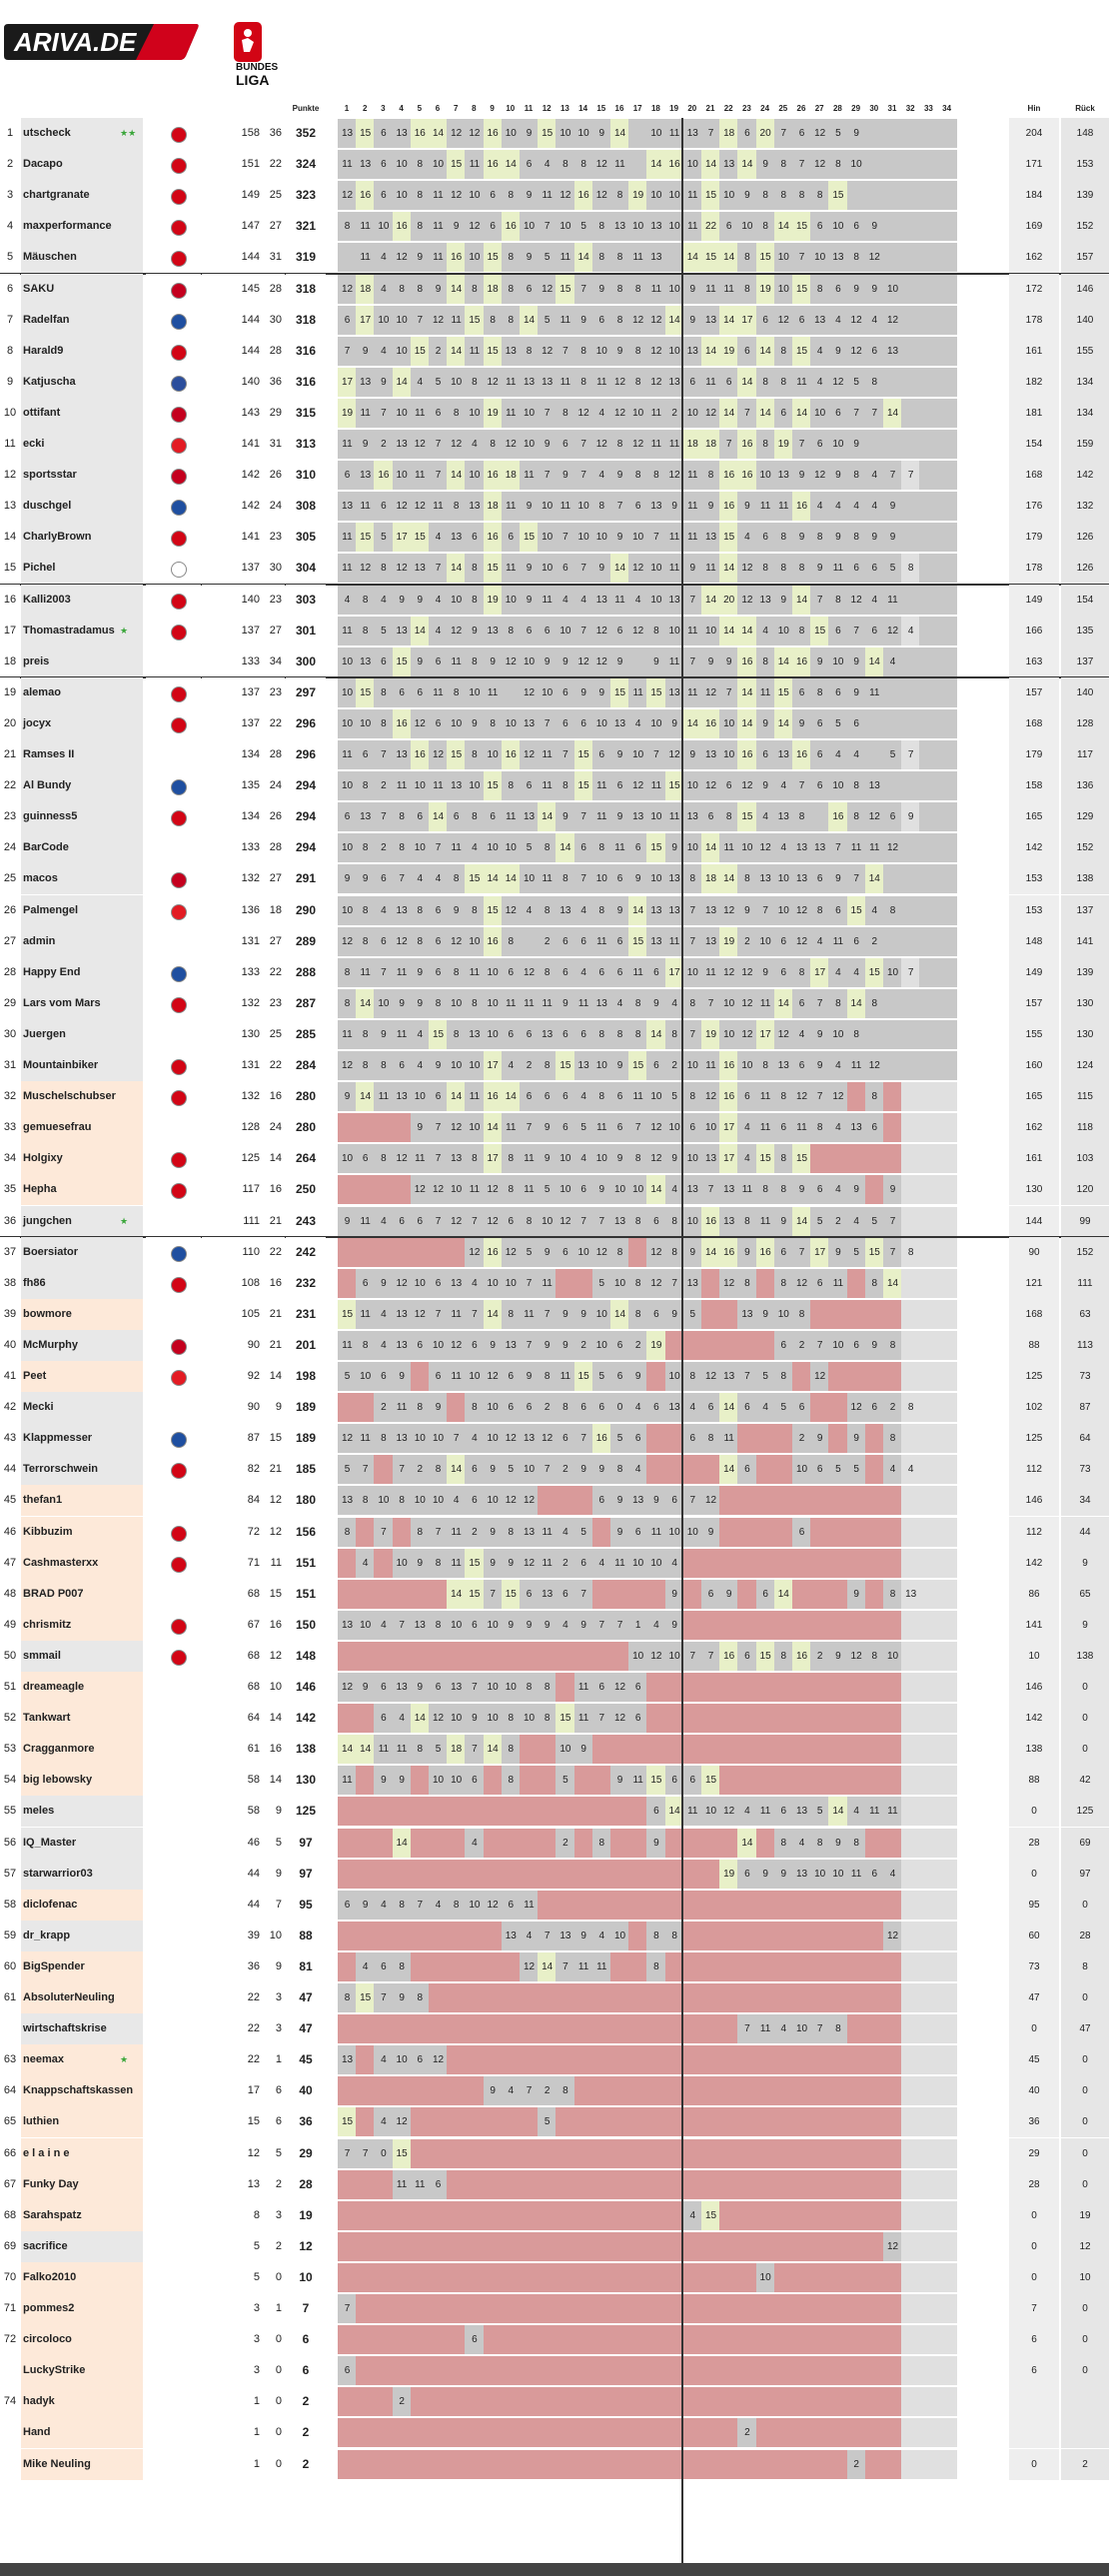  What do you see at coordinates (82, 2029) in the screenshot?
I see `player-name: wirtschaftskrise` at bounding box center [82, 2029].